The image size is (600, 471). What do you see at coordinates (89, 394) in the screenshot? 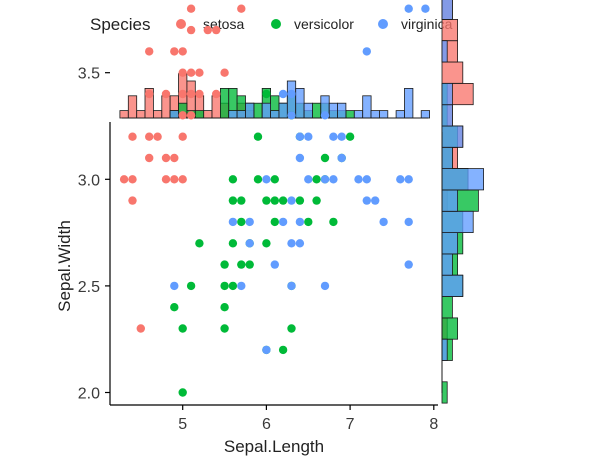
I see `y-tick-label: 2.0` at bounding box center [89, 394].